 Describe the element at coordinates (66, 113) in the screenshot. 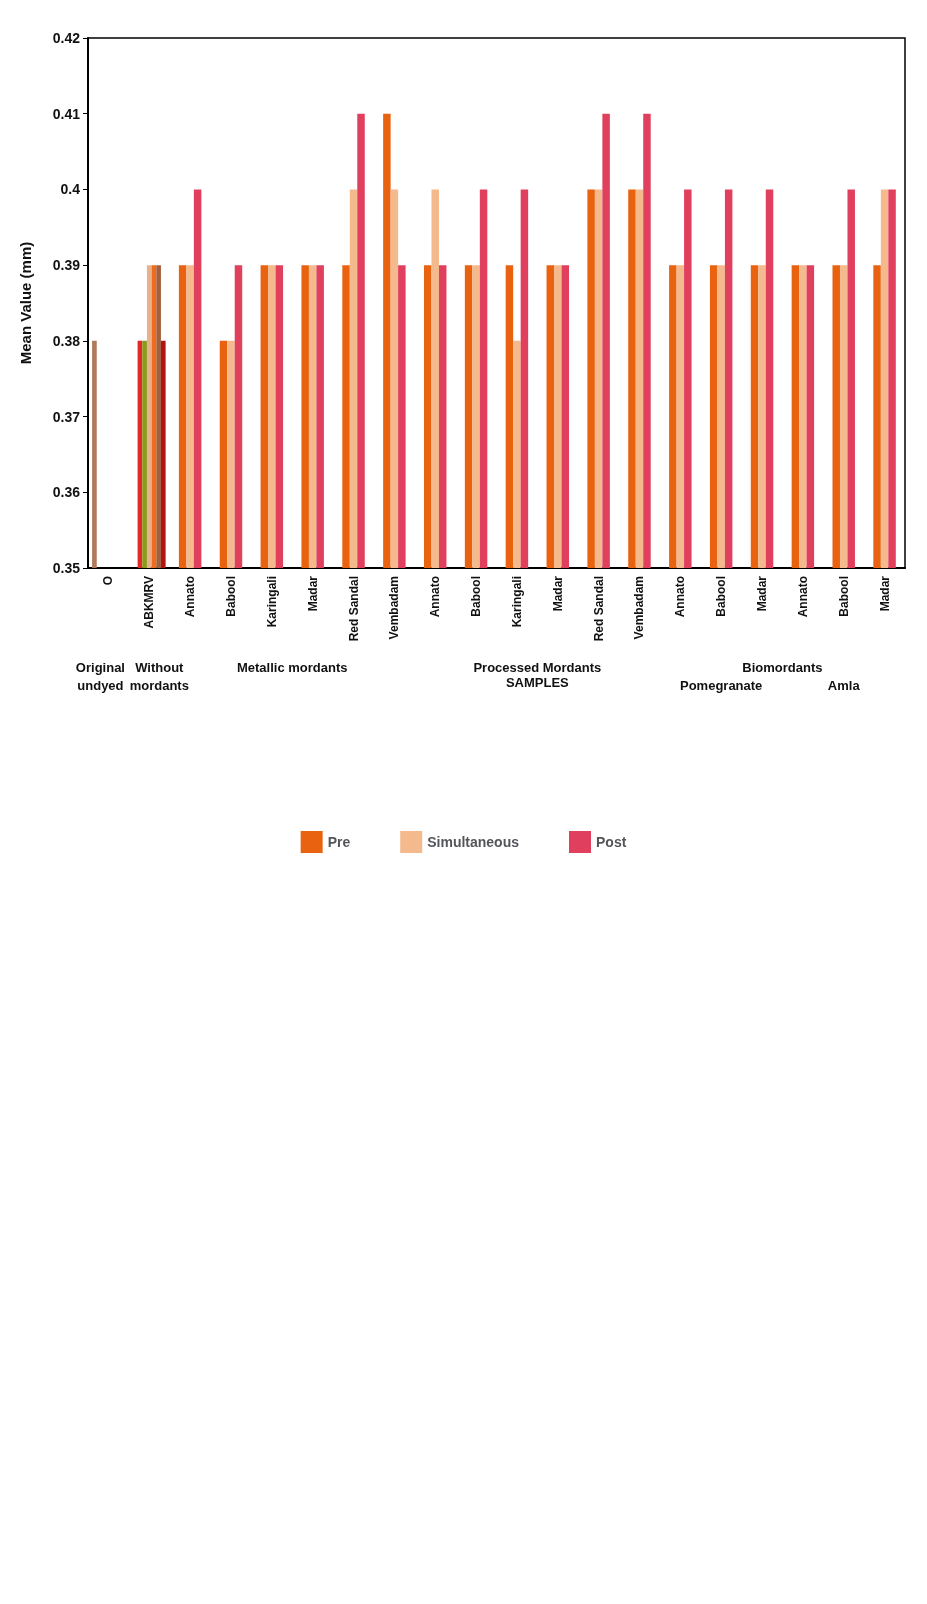

I see `y-tick-label: 0.41` at that location.